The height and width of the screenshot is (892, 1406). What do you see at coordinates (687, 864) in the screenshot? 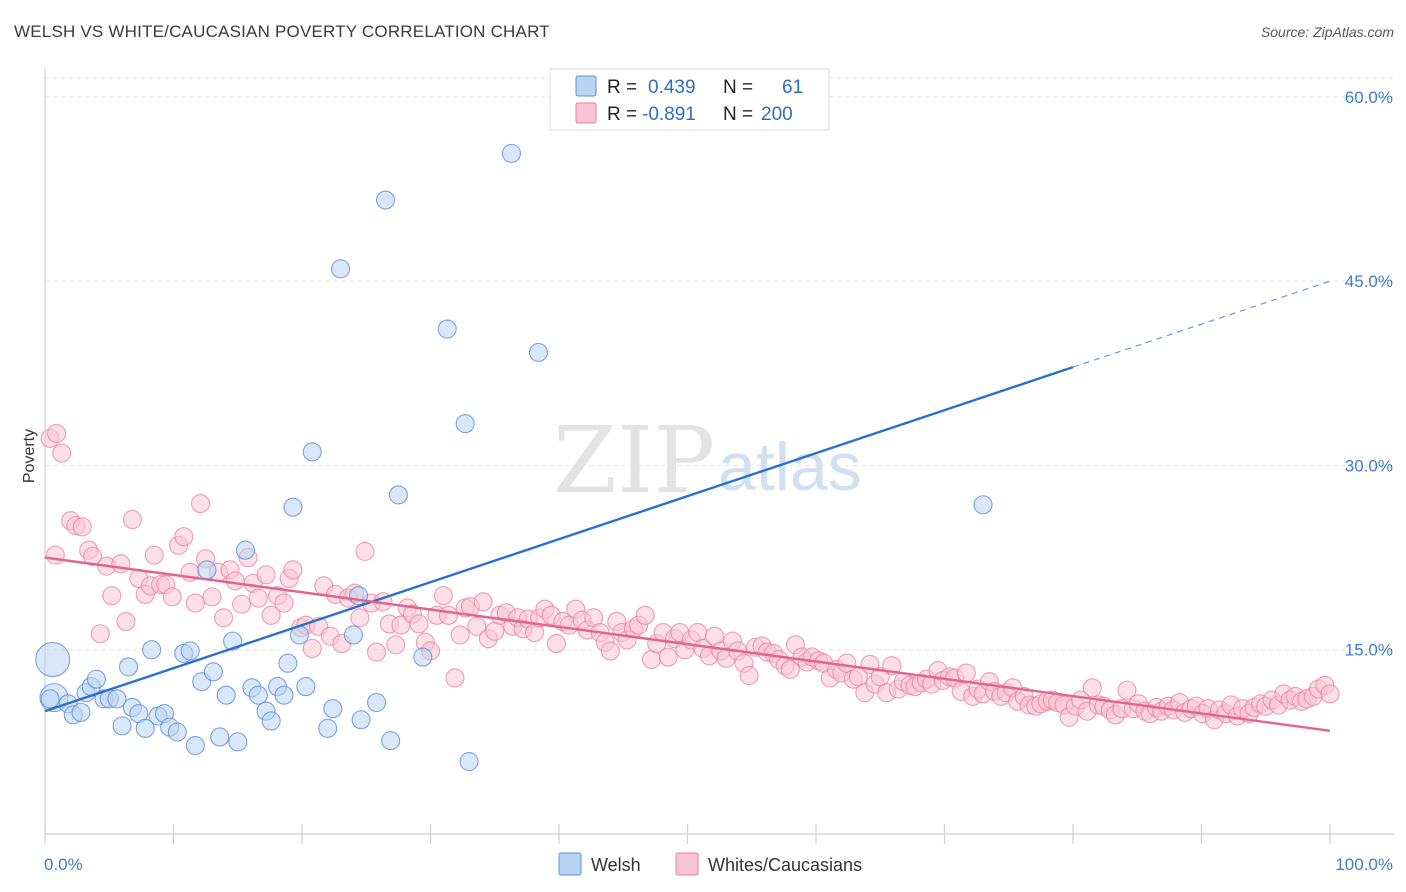
I see `bottom-legend-whites-swatch` at bounding box center [687, 864].